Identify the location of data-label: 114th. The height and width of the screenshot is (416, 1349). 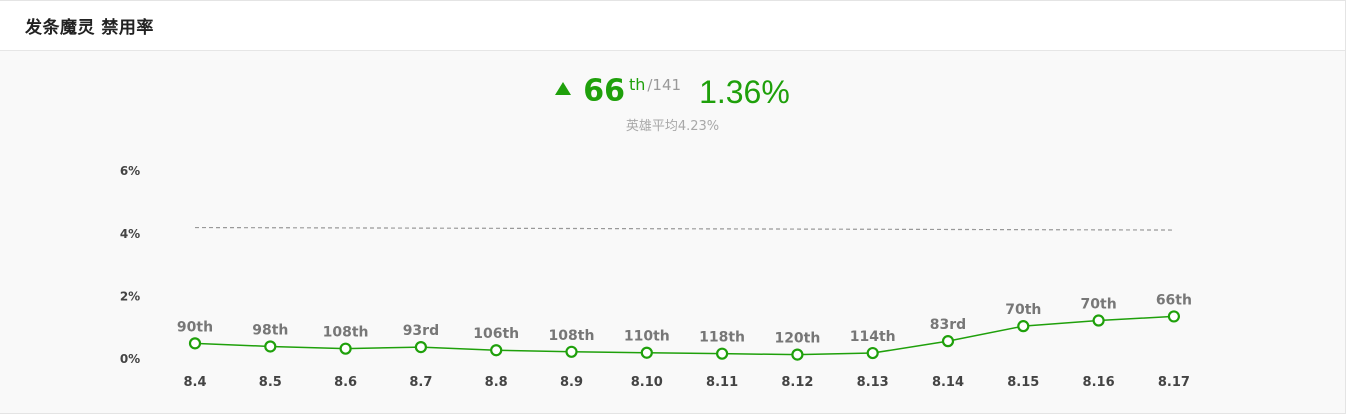
(873, 337).